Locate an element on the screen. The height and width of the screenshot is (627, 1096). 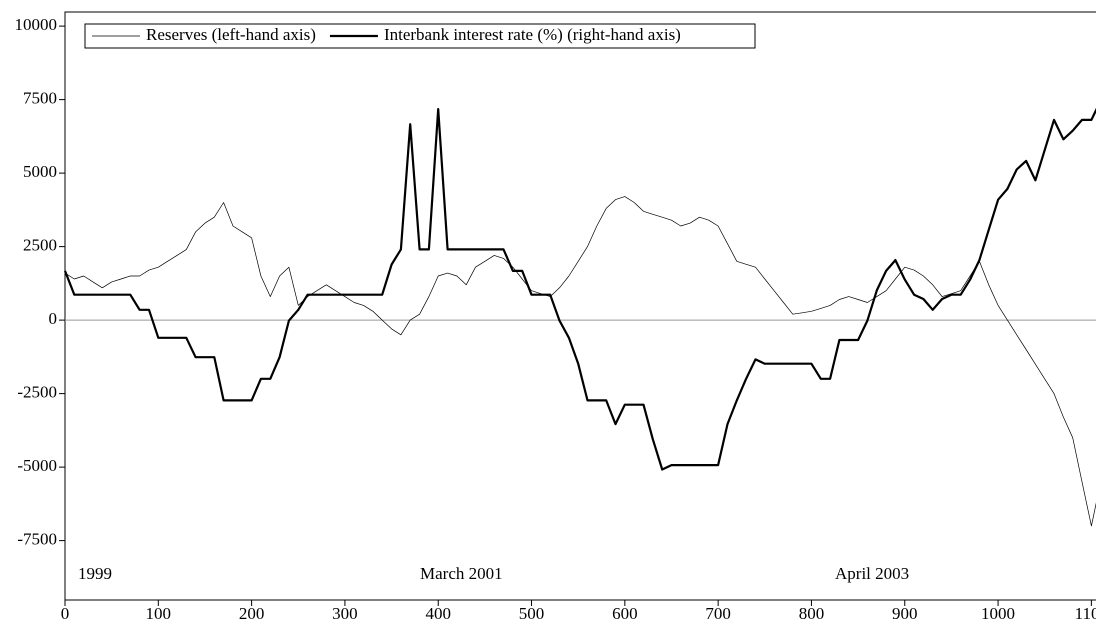
x-tick-label: 600 is located at coordinates (625, 613).